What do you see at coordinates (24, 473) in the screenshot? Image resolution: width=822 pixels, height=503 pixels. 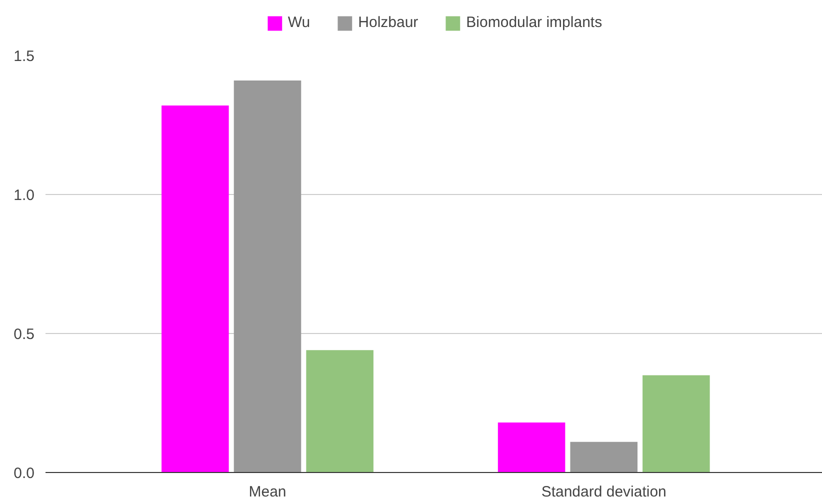 I see `y-tick-label: 0.0` at bounding box center [24, 473].